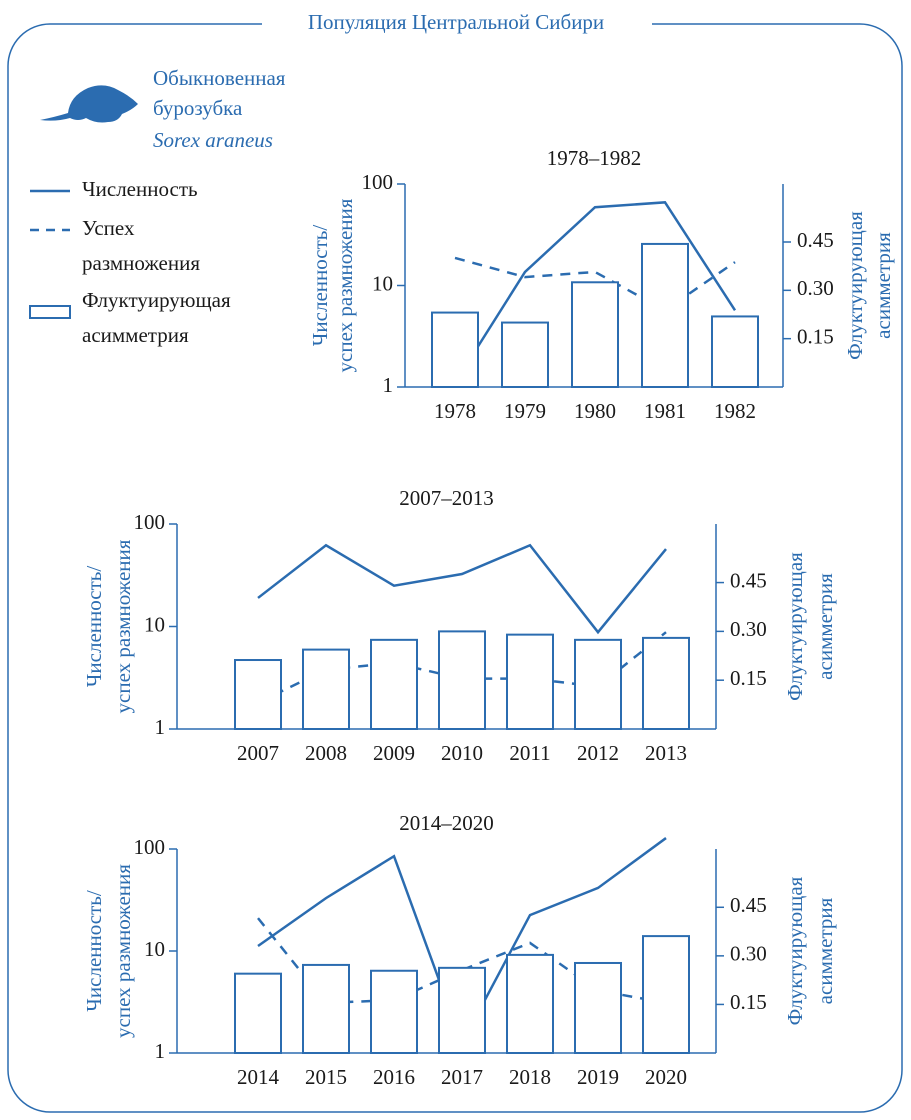  Describe the element at coordinates (666, 753) in the screenshot. I see `x-tick-label: 2013` at that location.